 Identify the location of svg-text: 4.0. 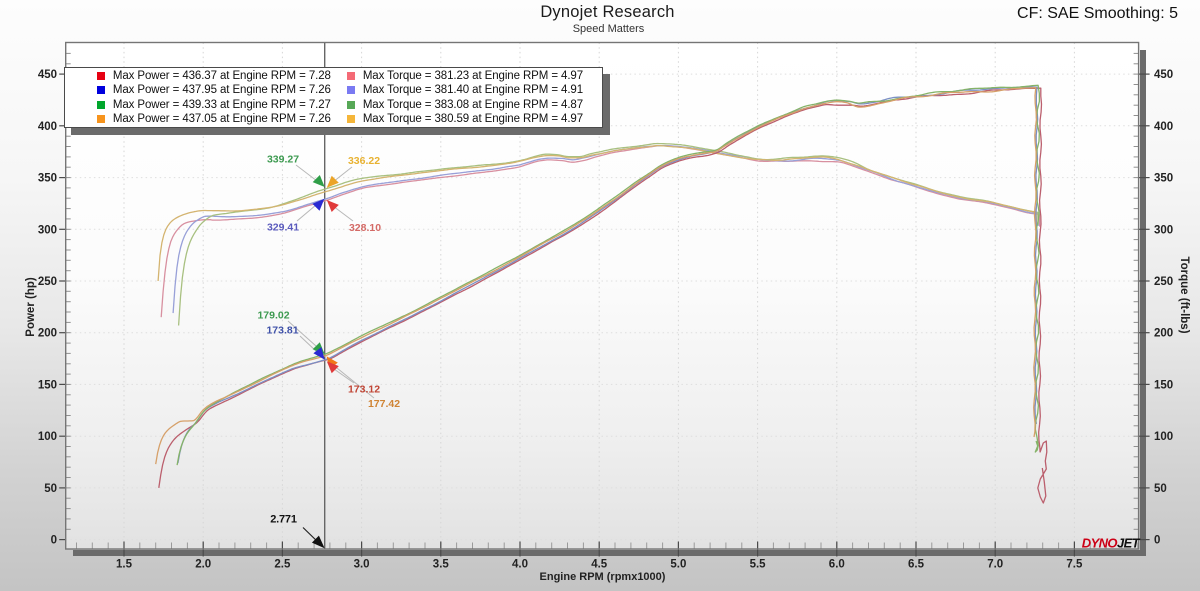
(520, 565).